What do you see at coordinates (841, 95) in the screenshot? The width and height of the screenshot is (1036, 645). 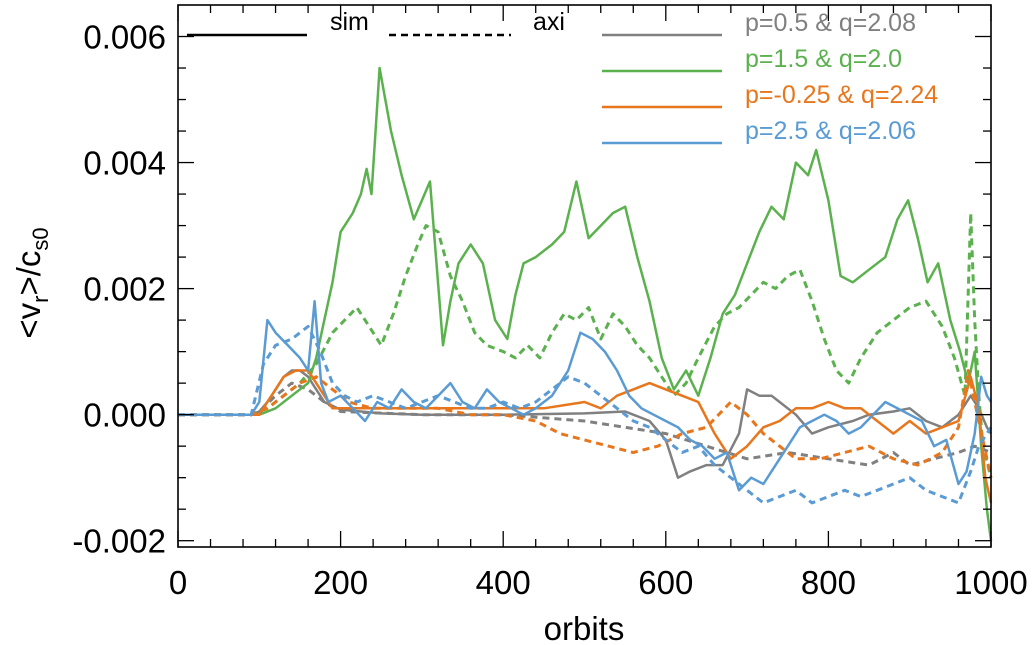 I see `legend-series-label-2: p=-0.25 & q=2.24` at bounding box center [841, 95].